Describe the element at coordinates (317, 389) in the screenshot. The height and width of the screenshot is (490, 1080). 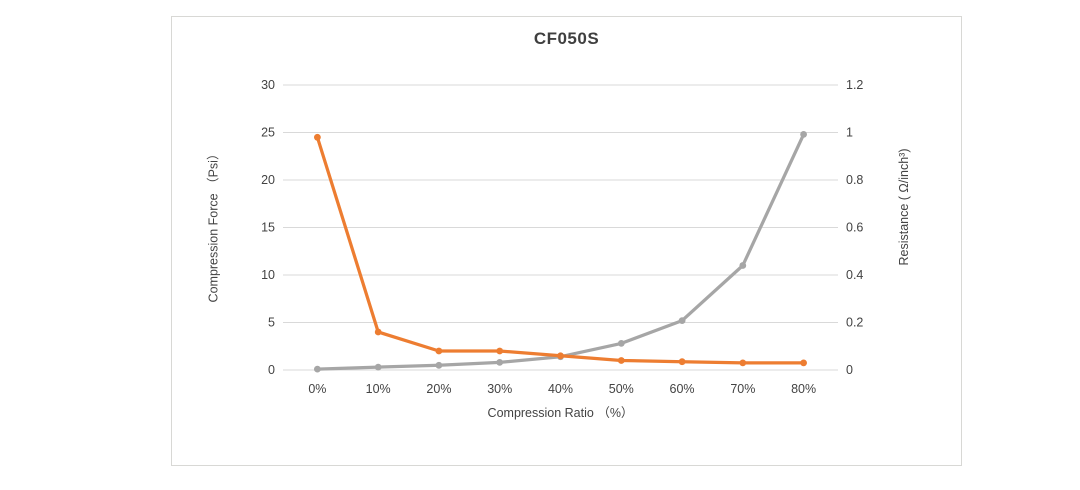
I see `x-tick-label: 0%` at that location.